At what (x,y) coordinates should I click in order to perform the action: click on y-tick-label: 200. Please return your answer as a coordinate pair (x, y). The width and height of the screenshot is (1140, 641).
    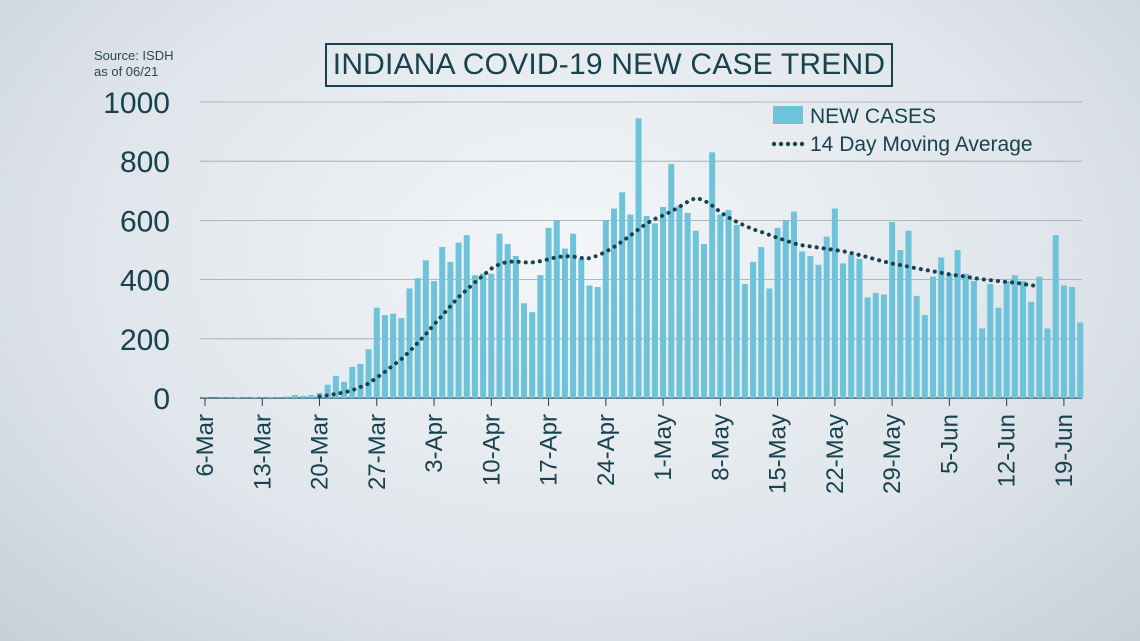
    Looking at the image, I should click on (145, 340).